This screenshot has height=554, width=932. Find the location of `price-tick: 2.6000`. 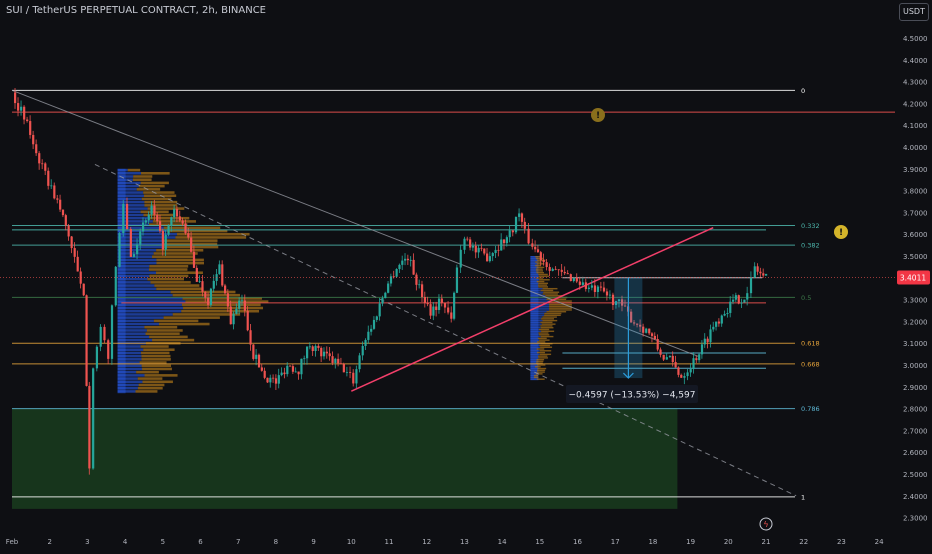

price-tick: 2.6000 is located at coordinates (915, 453).